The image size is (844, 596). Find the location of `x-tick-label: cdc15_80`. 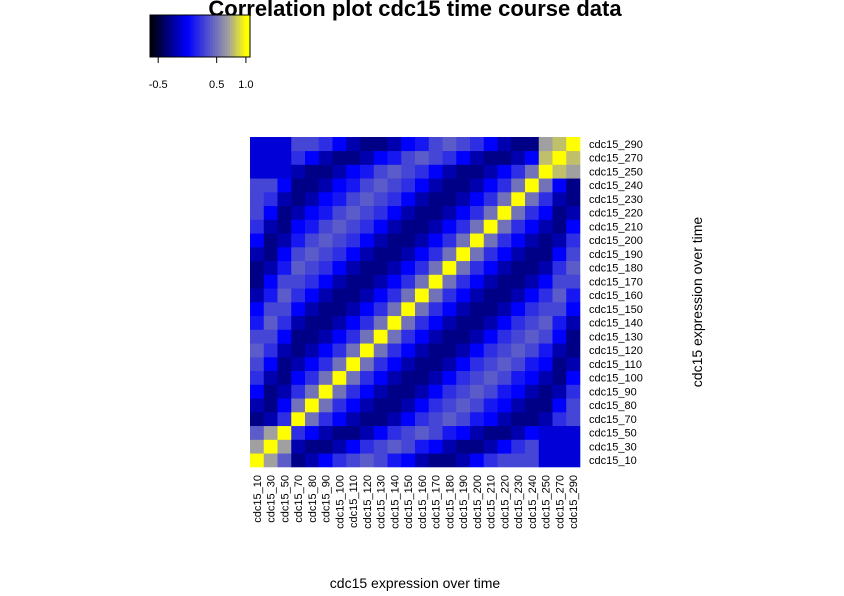

x-tick-label: cdc15_80 is located at coordinates (313, 499).